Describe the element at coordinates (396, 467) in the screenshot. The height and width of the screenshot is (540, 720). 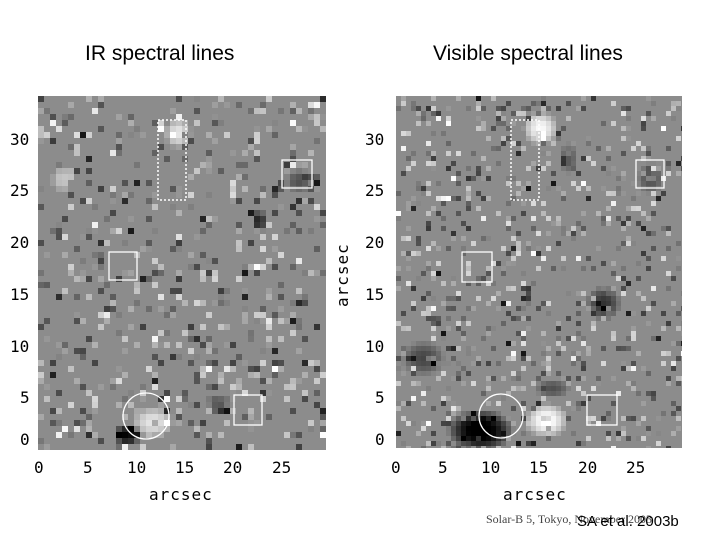
I see `visible-x-tick: 0` at that location.